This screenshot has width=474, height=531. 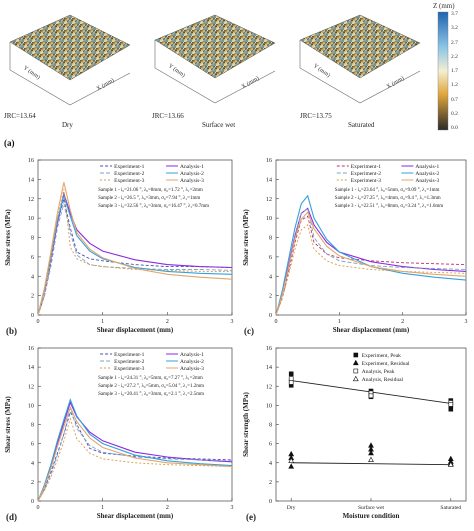 What do you see at coordinates (378, 372) in the screenshot?
I see `legend-label: Analysis, Peak` at bounding box center [378, 372].